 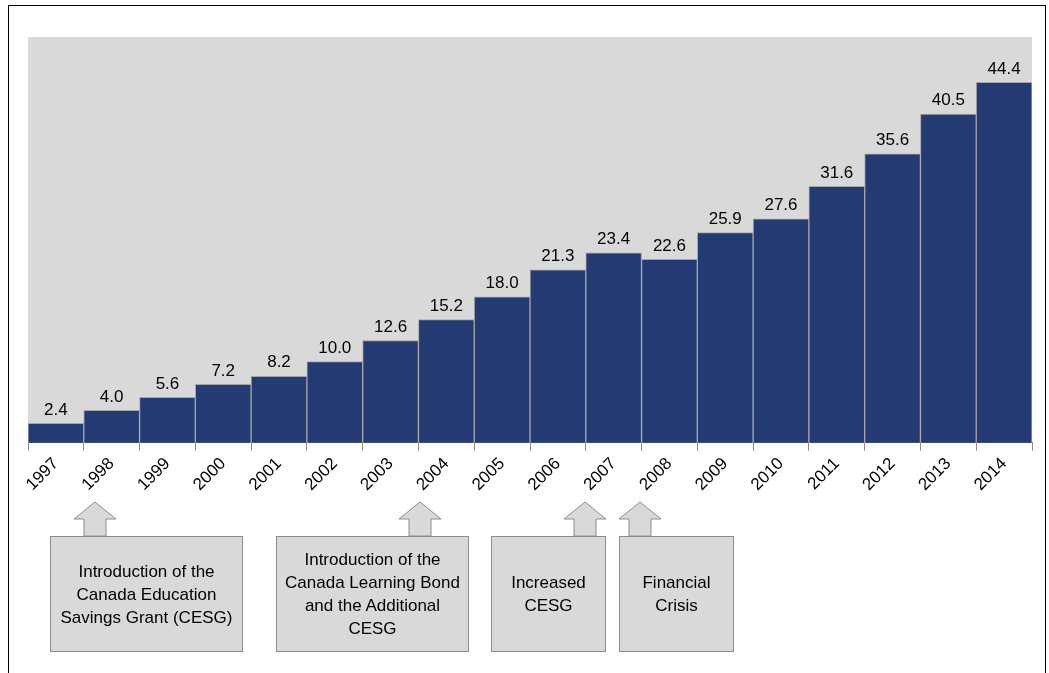 I want to click on data-label: 5.6, so click(x=167, y=383).